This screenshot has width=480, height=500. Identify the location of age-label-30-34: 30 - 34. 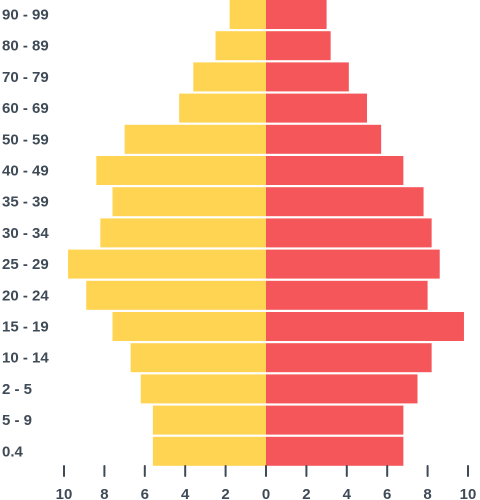
(25, 233).